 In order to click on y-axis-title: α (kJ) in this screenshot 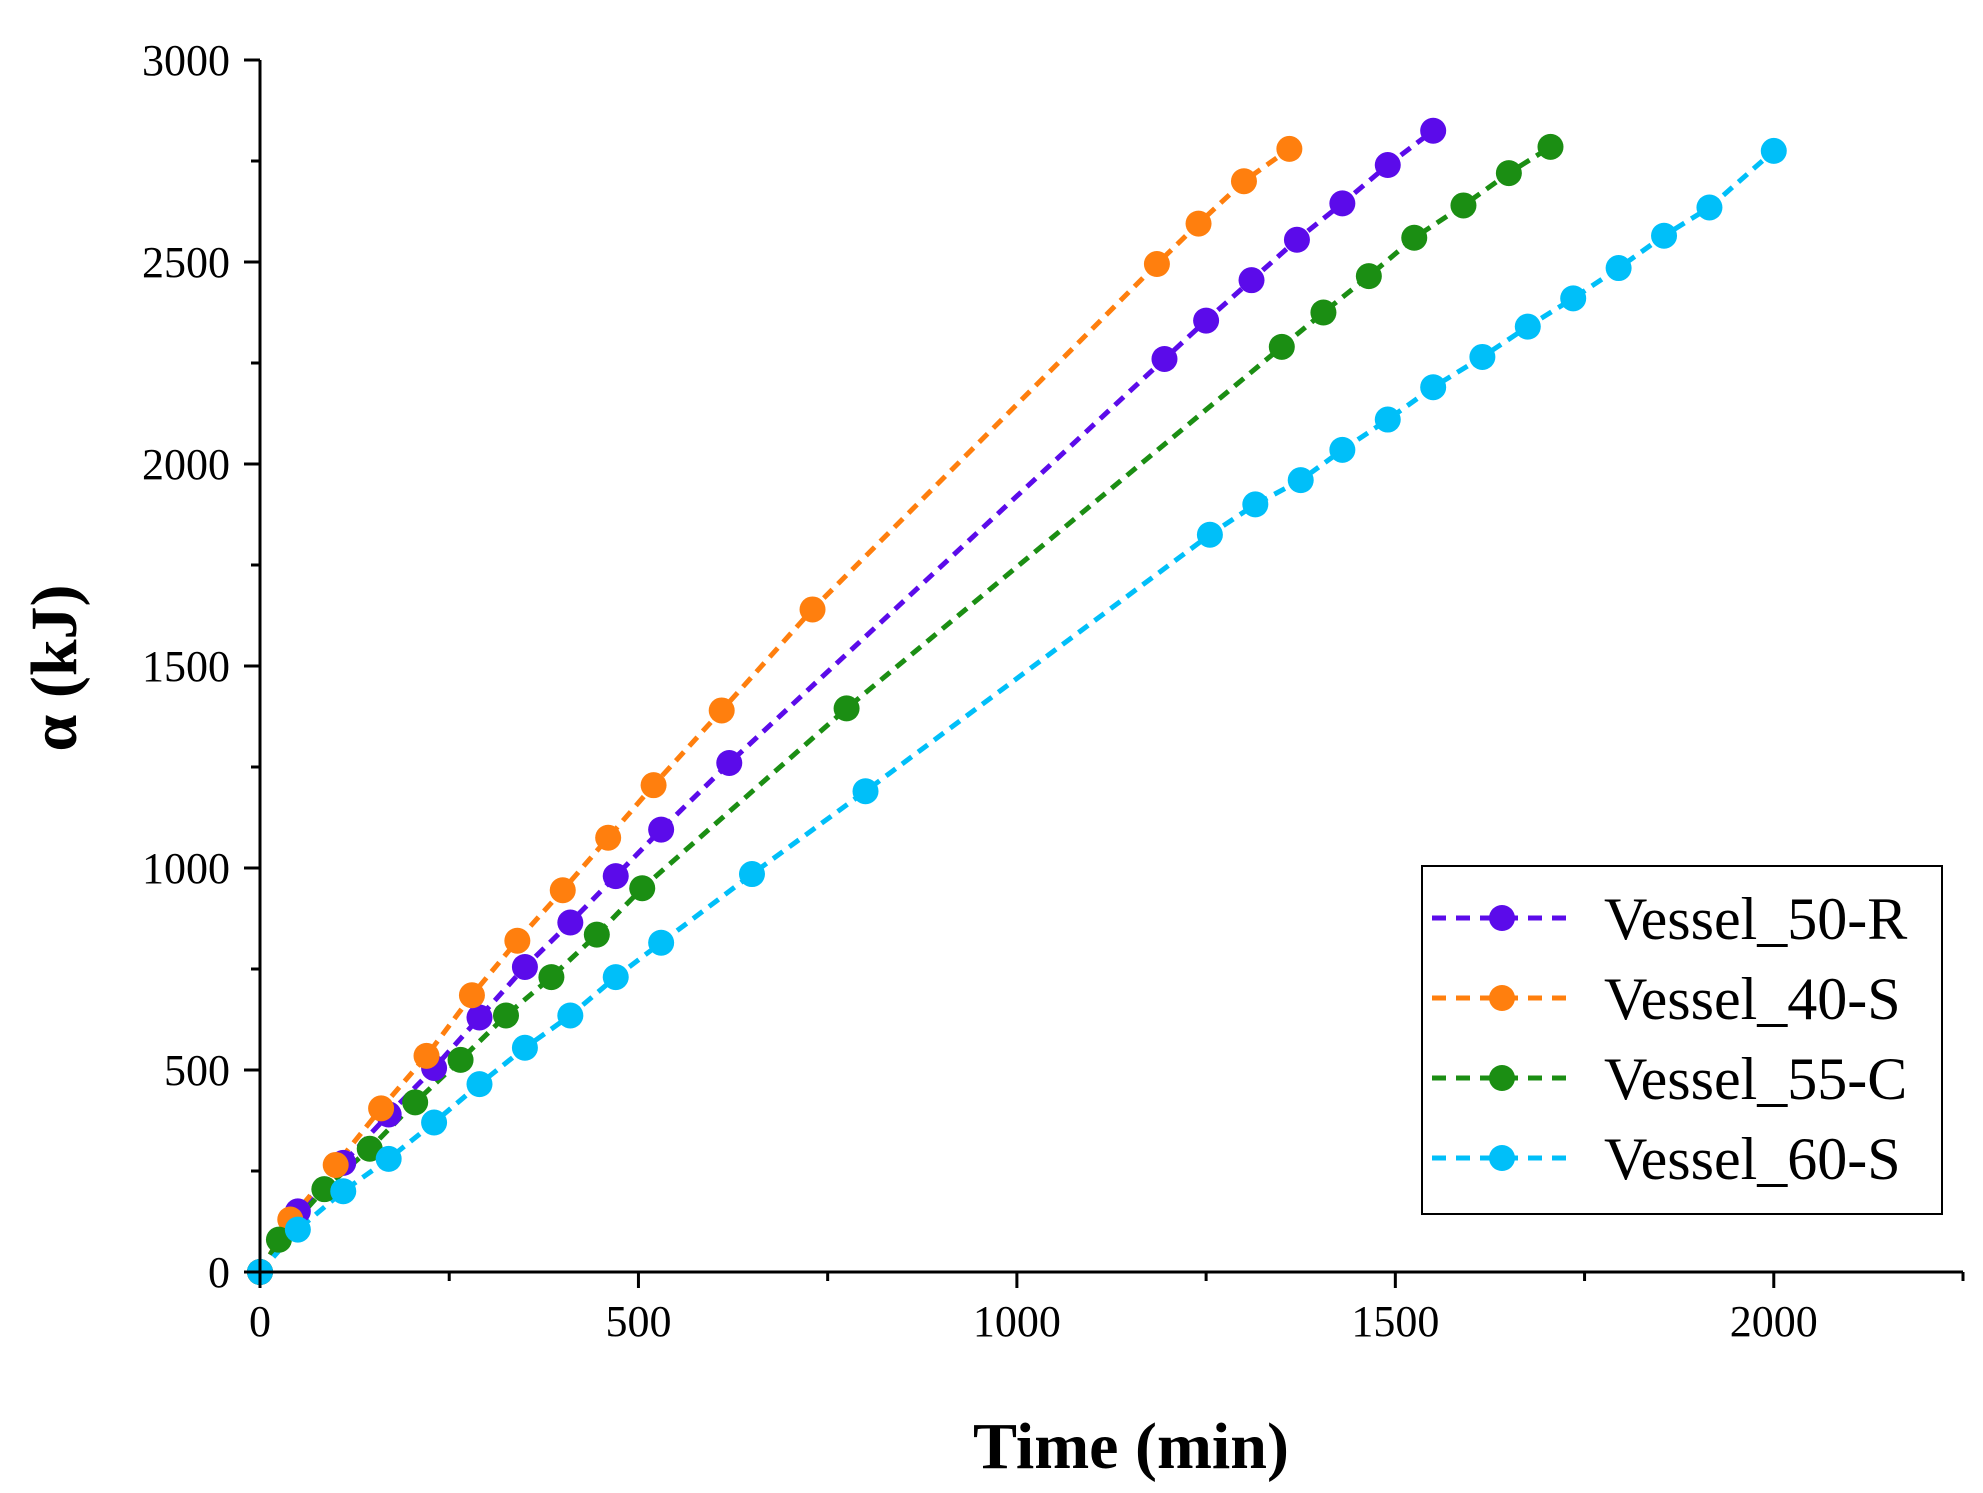, I will do `click(54, 668)`.